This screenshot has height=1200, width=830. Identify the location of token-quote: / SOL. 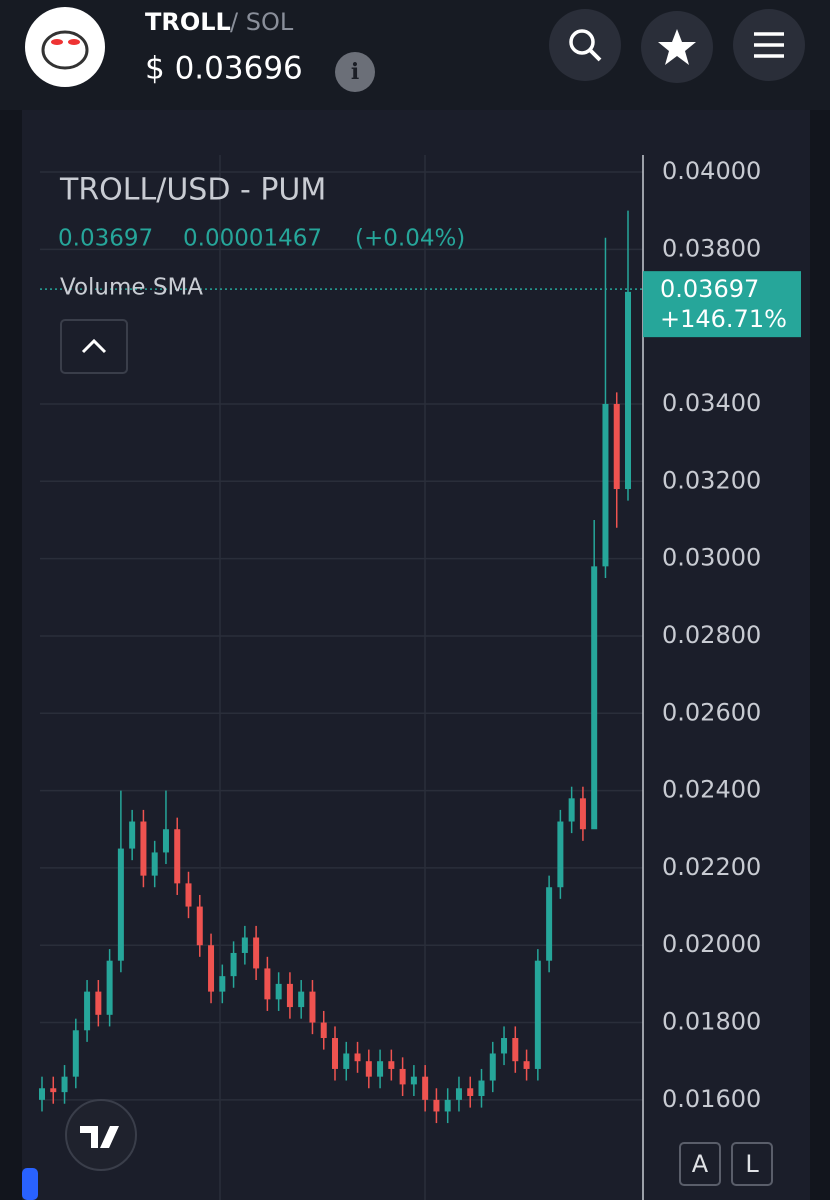
(262, 22).